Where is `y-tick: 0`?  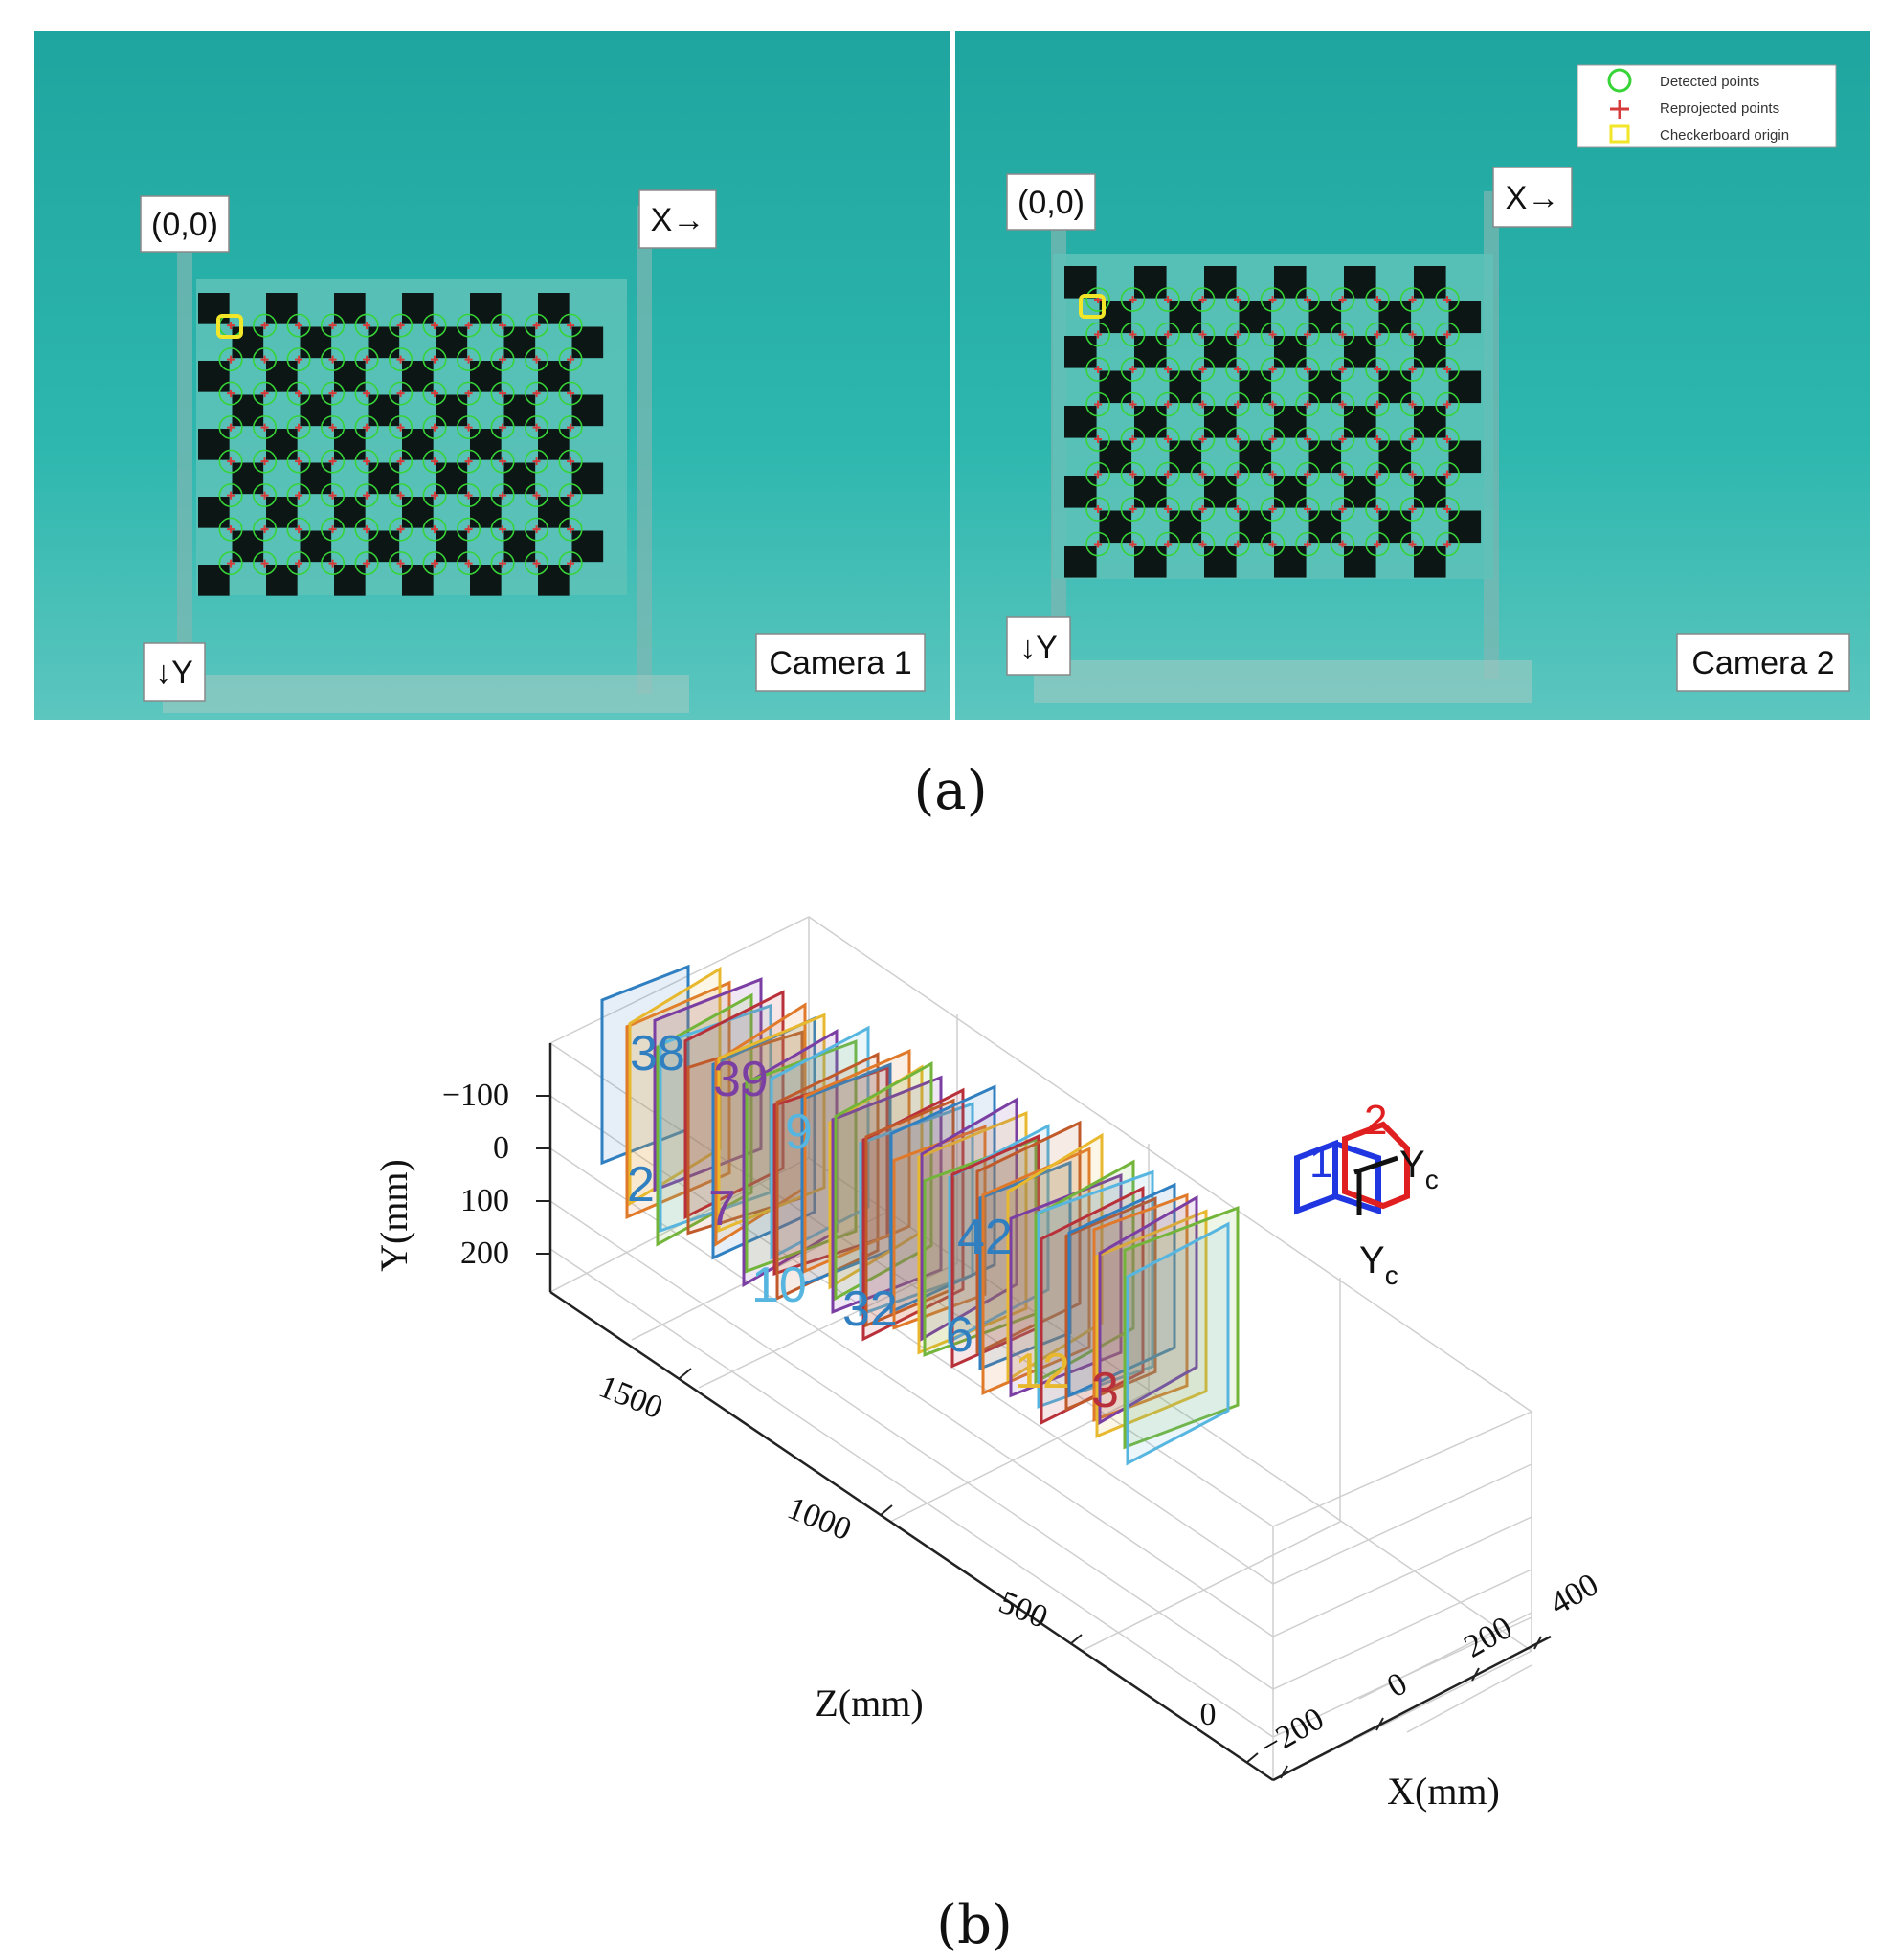
y-tick: 0 is located at coordinates (501, 1148).